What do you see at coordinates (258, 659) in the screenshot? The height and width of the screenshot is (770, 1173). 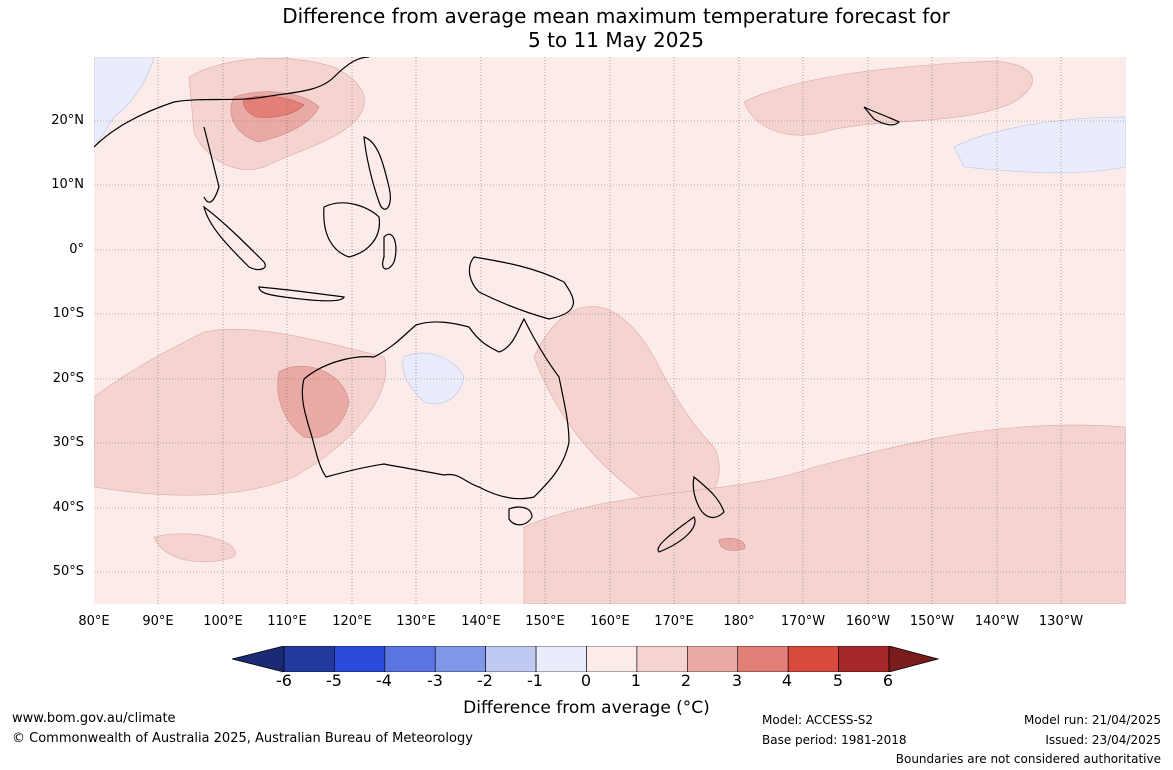 I see `colorbar-low-extend` at bounding box center [258, 659].